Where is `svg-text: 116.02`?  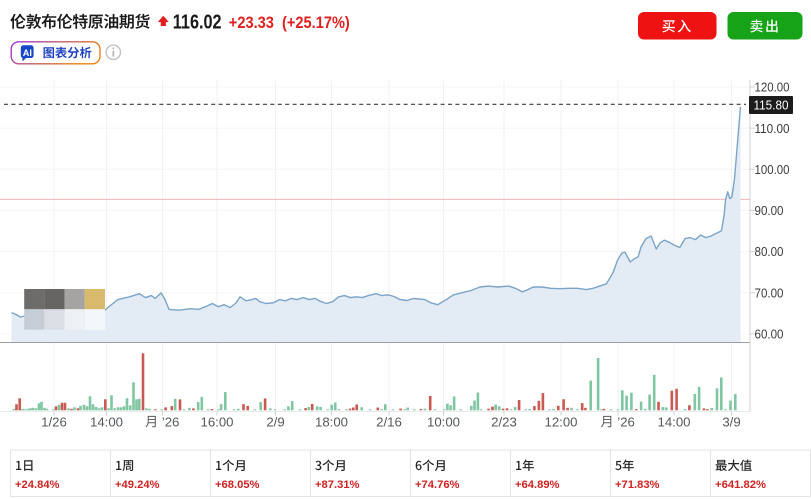
svg-text: 116.02 is located at coordinates (197, 22).